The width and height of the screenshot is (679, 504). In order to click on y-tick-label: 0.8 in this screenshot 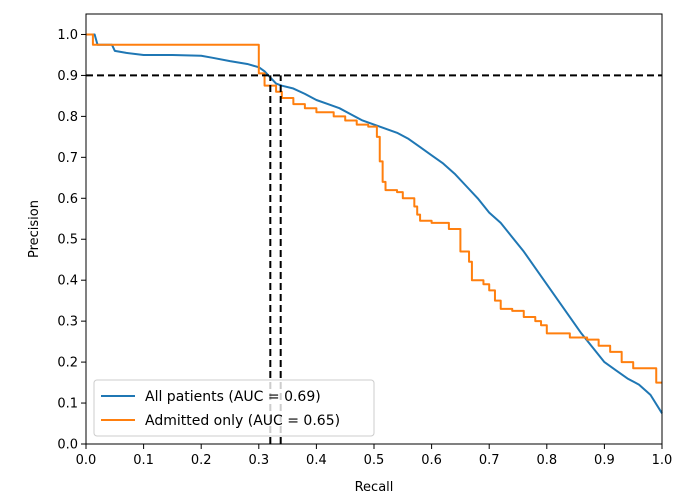, I will do `click(67, 117)`.